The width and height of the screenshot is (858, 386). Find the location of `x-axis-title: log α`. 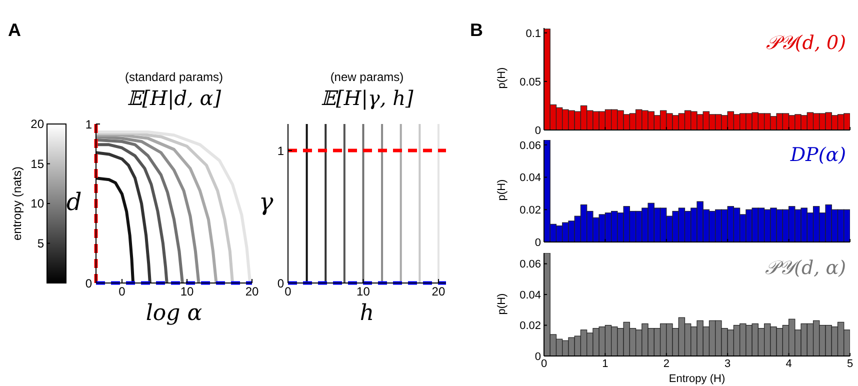

x-axis-title: log α is located at coordinates (174, 313).